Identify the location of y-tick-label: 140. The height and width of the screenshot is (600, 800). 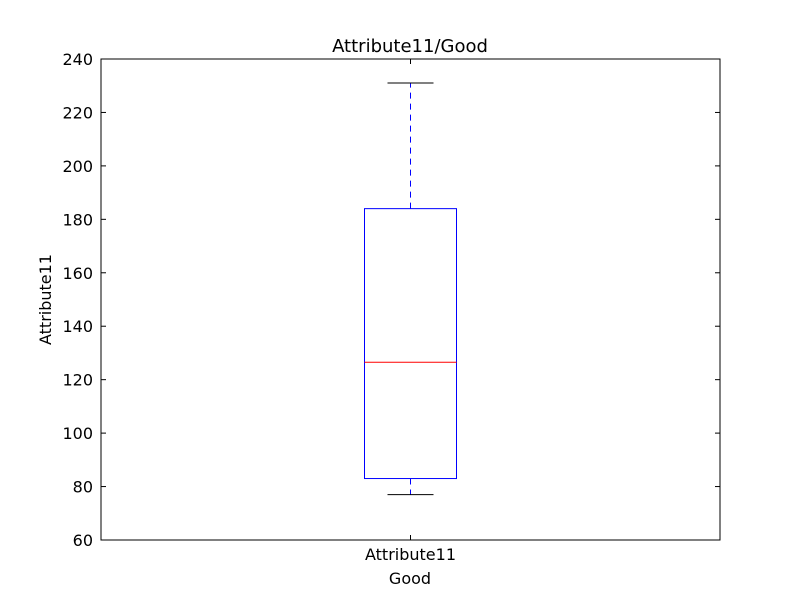
(77, 326).